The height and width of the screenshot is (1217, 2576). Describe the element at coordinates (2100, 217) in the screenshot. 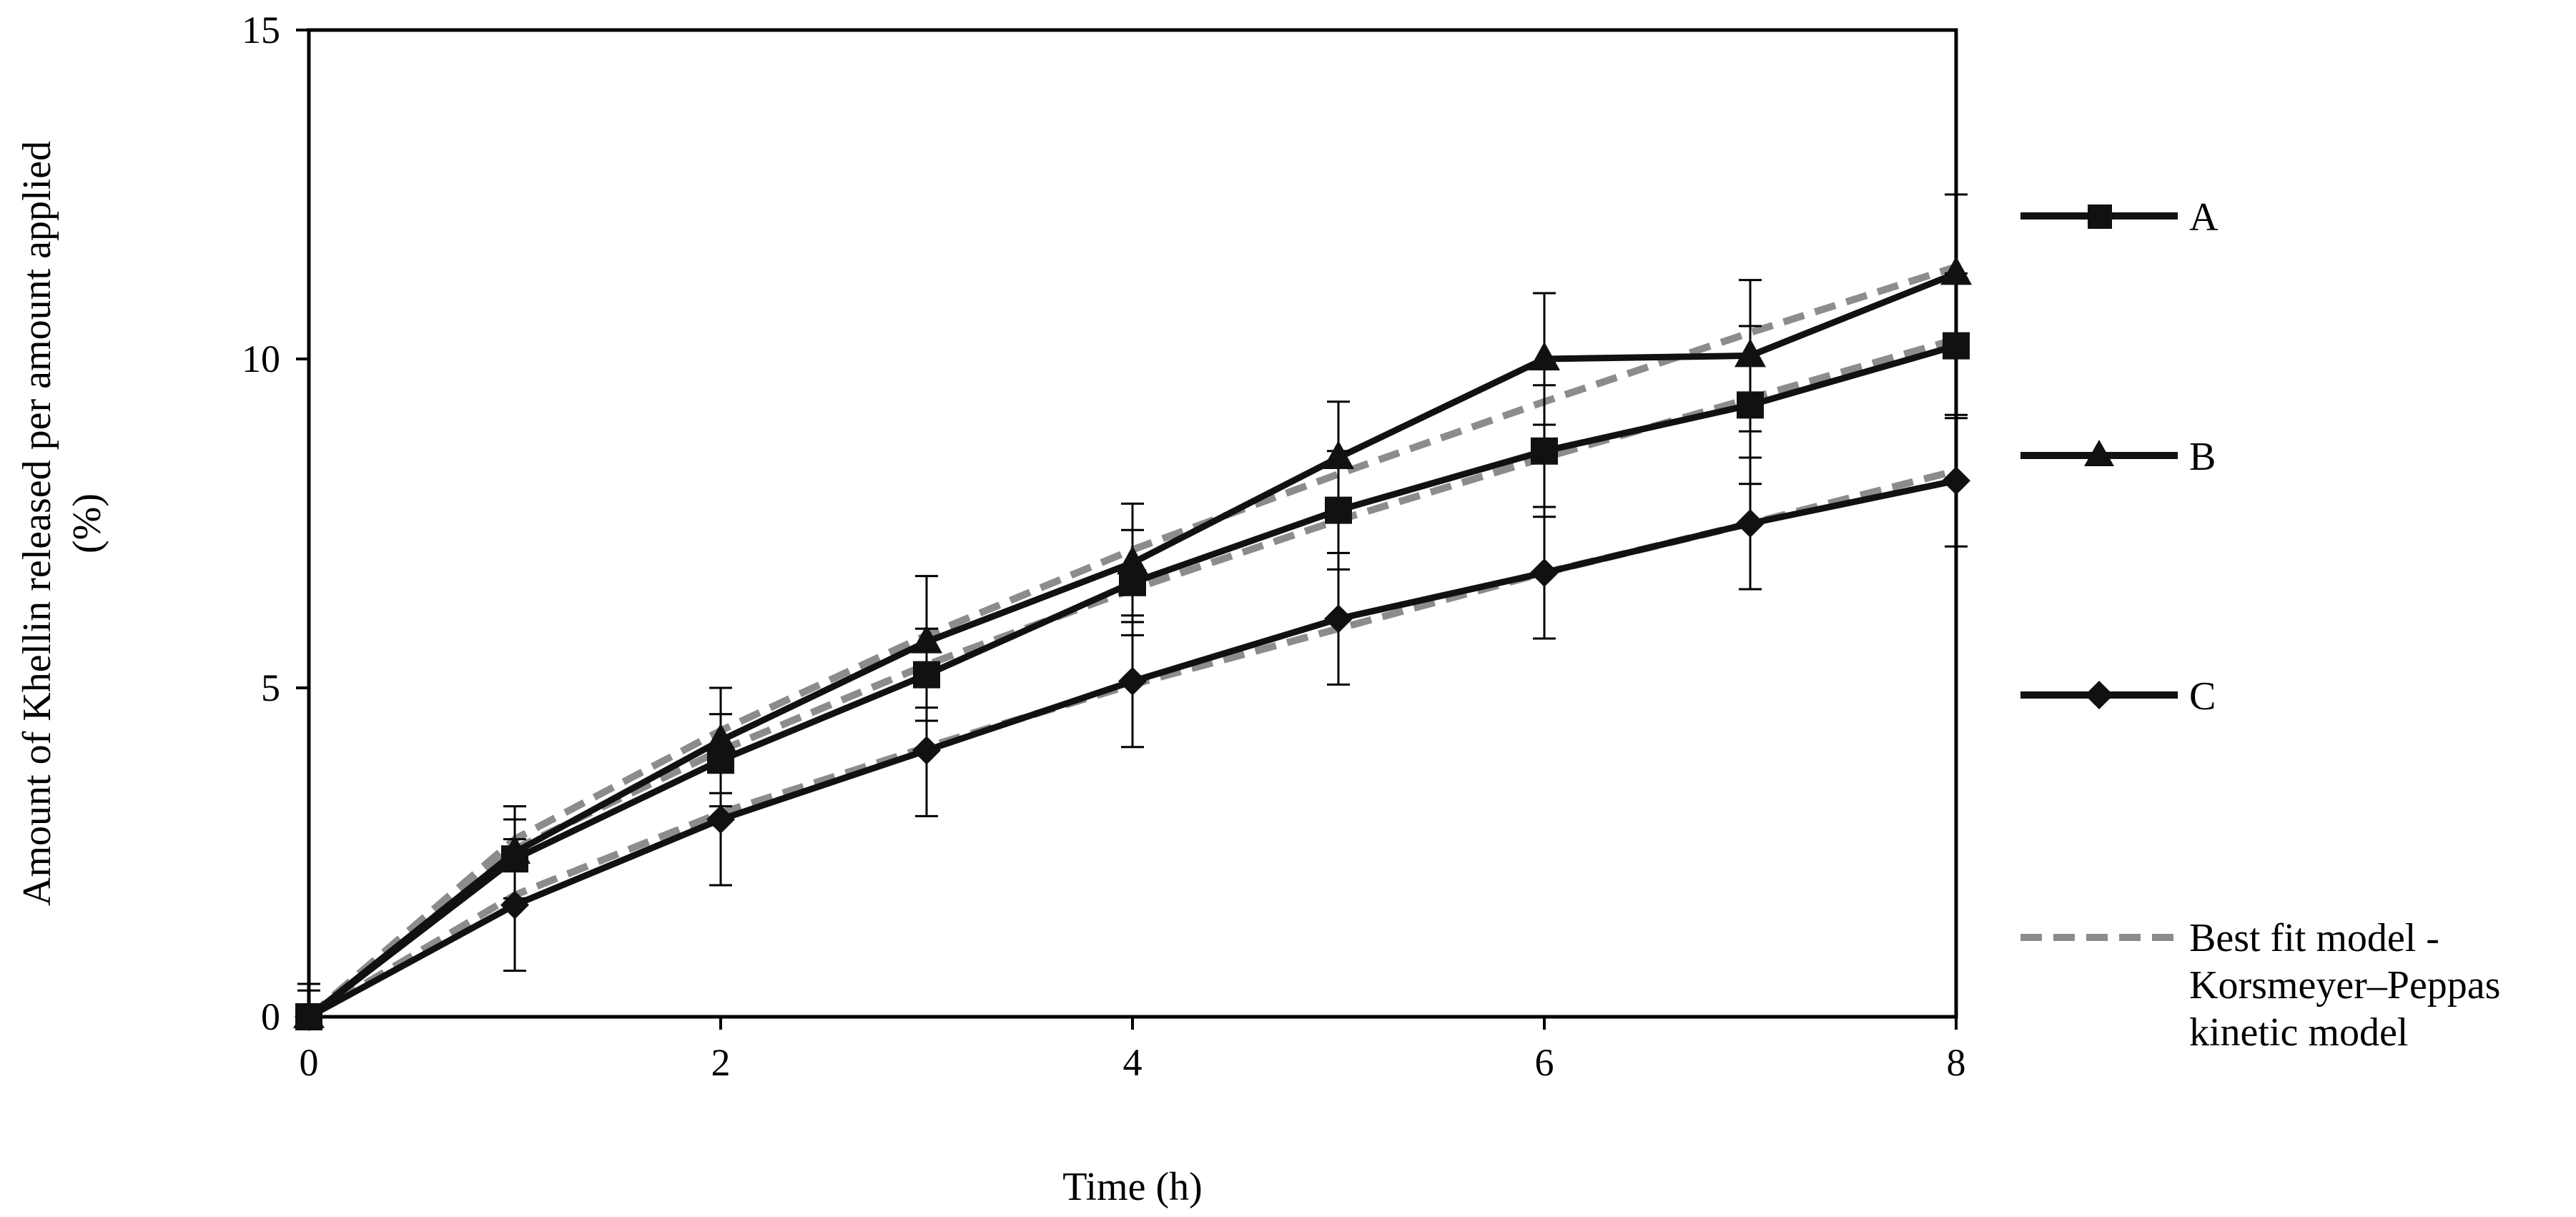

I see `legend-marker-a` at that location.